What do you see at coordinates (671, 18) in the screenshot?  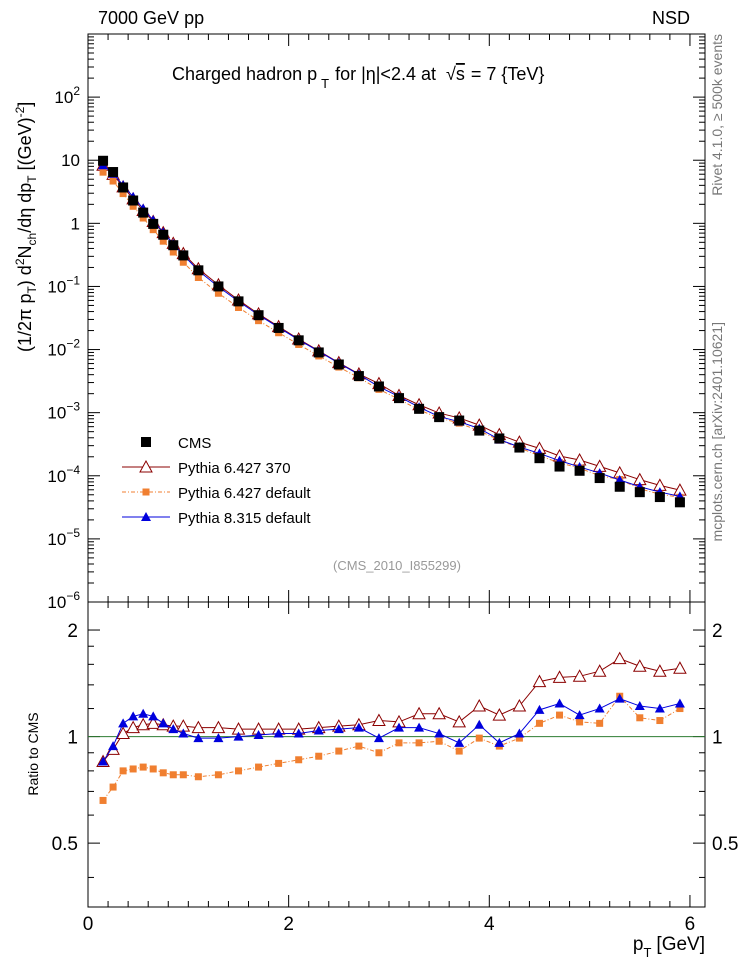 I see `process-label: NSD` at bounding box center [671, 18].